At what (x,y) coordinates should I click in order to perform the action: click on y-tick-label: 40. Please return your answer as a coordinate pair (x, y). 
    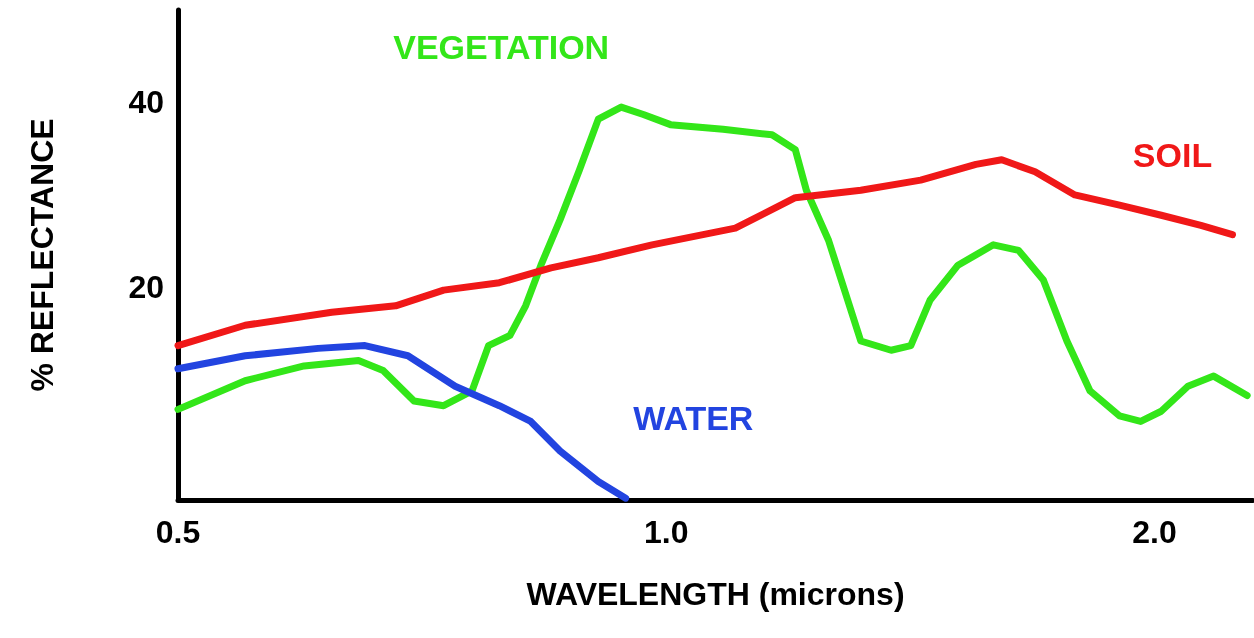
    Looking at the image, I should click on (146, 102).